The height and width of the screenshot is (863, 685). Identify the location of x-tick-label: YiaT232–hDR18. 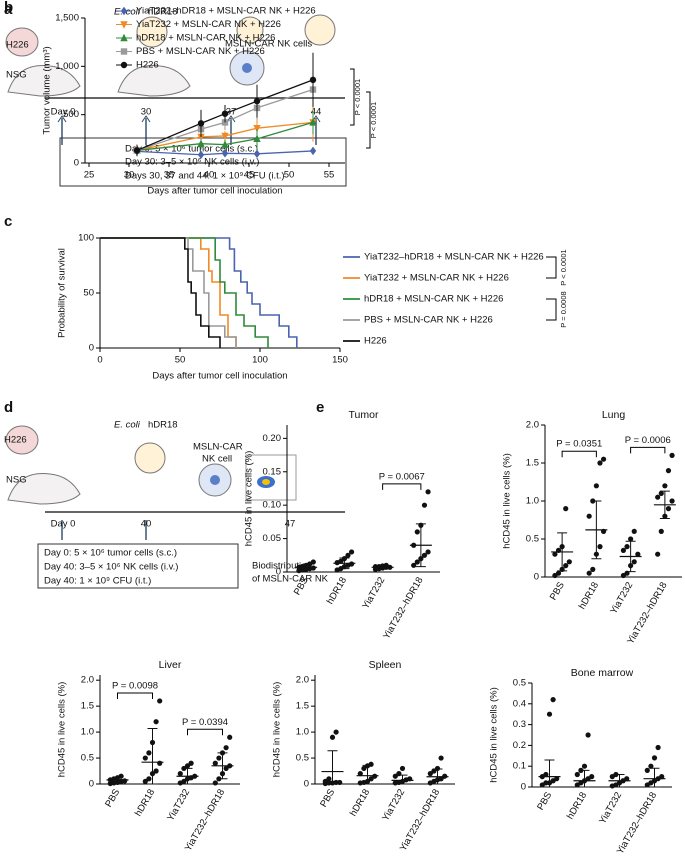
(403, 608).